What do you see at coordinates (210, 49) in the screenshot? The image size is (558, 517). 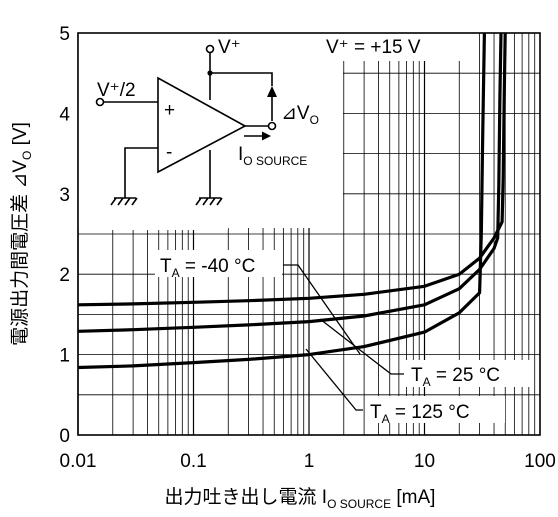 I see `vplus-terminal` at bounding box center [210, 49].